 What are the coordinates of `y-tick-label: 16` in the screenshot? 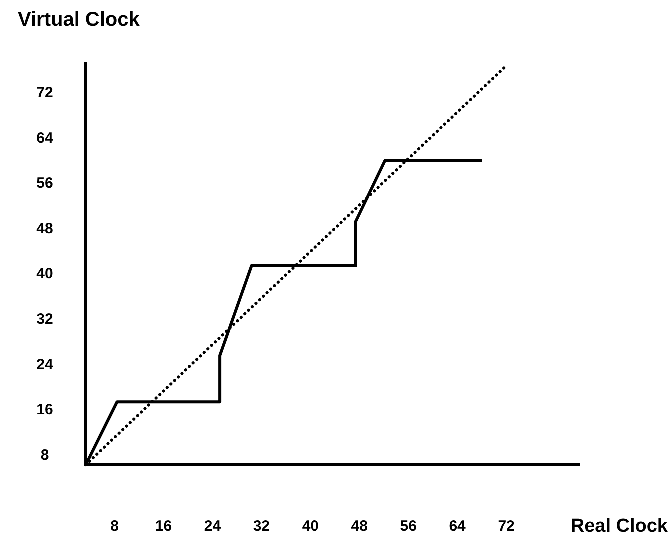 It's located at (45, 410).